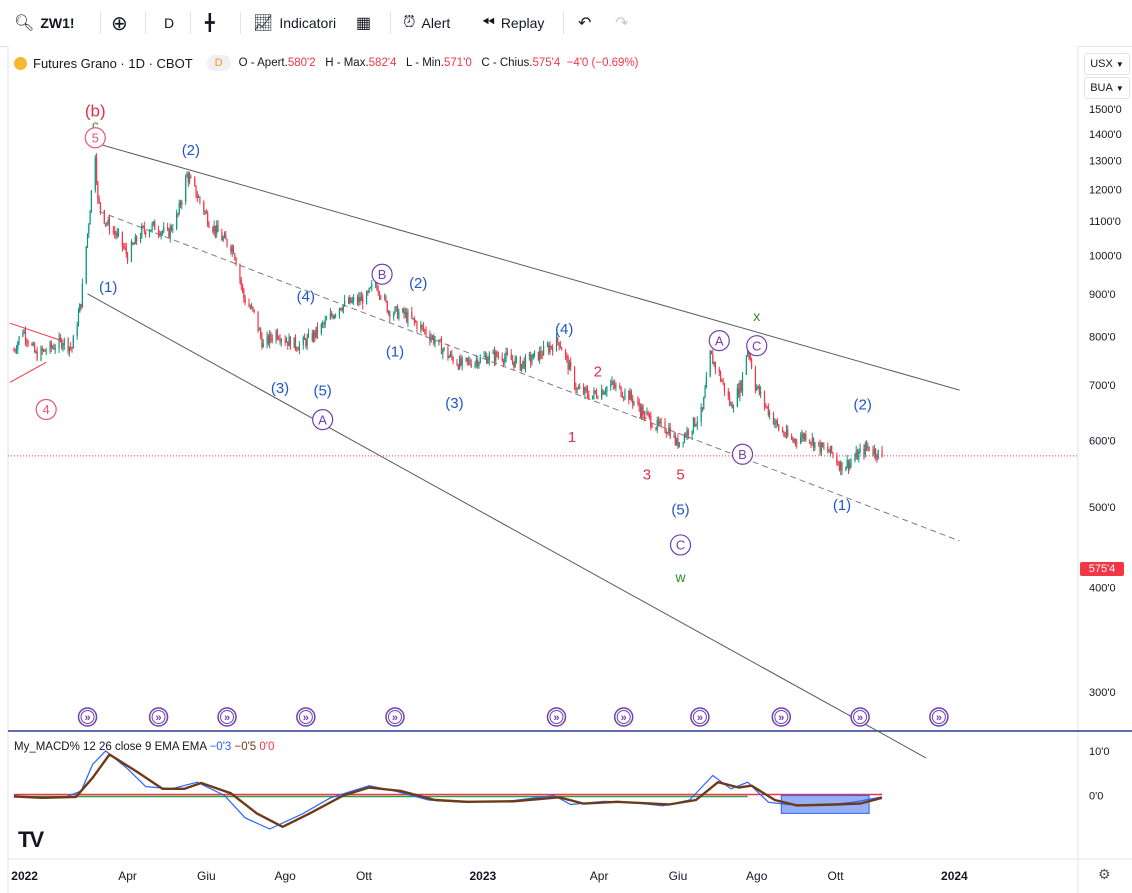 The height and width of the screenshot is (893, 1132). Describe the element at coordinates (513, 23) in the screenshot. I see `replay-button: ⏪︎ Replay` at that location.